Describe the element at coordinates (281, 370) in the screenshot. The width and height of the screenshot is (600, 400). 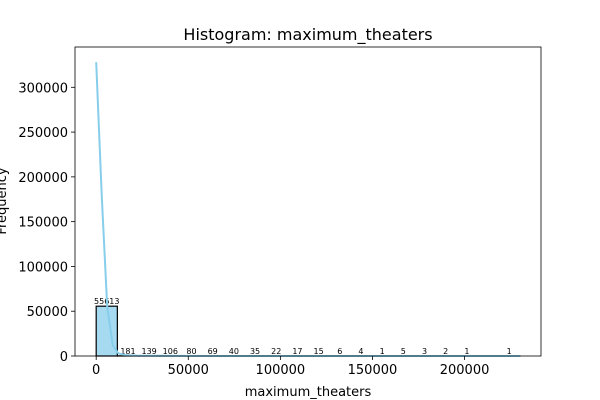
I see `x-tick-label: 100000` at that location.